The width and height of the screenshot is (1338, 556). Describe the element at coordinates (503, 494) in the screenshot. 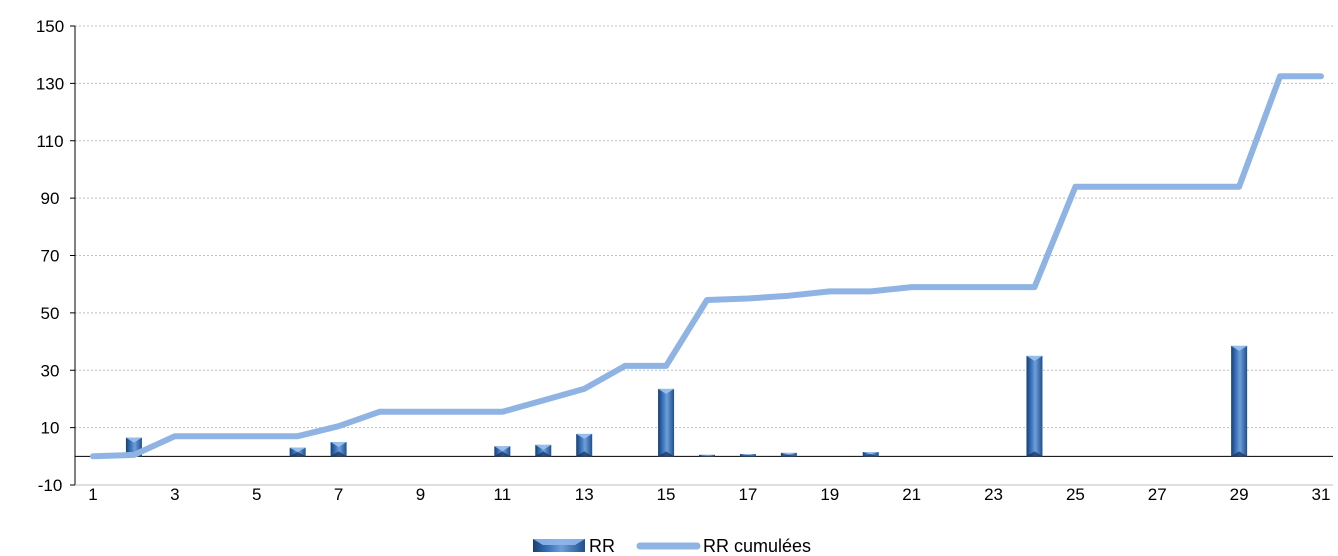

I see `x-tick-label: 11` at that location.